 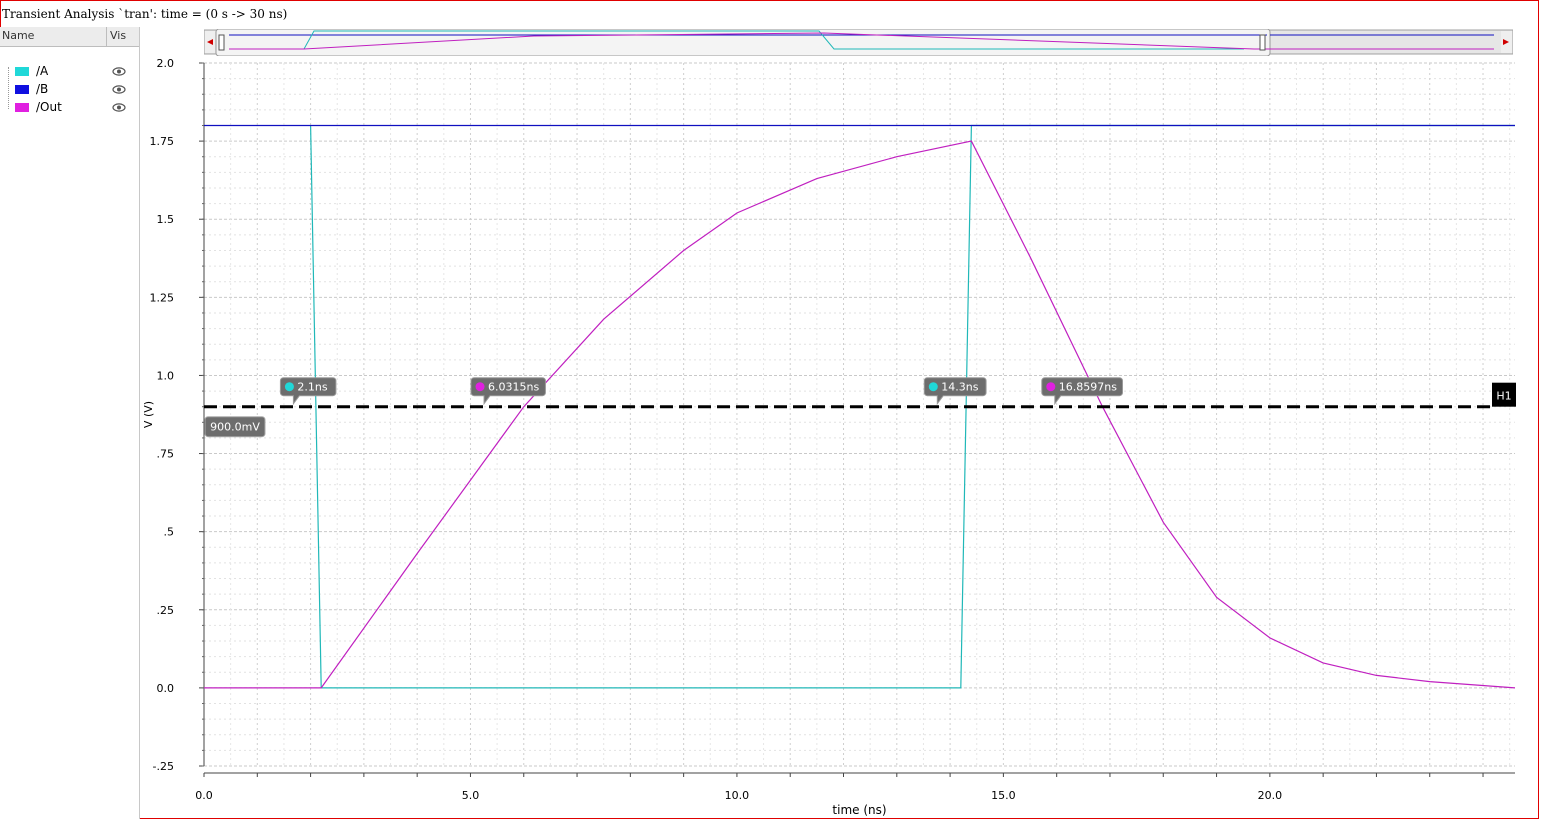 I want to click on marker-label: 2.1ns, so click(x=312, y=387).